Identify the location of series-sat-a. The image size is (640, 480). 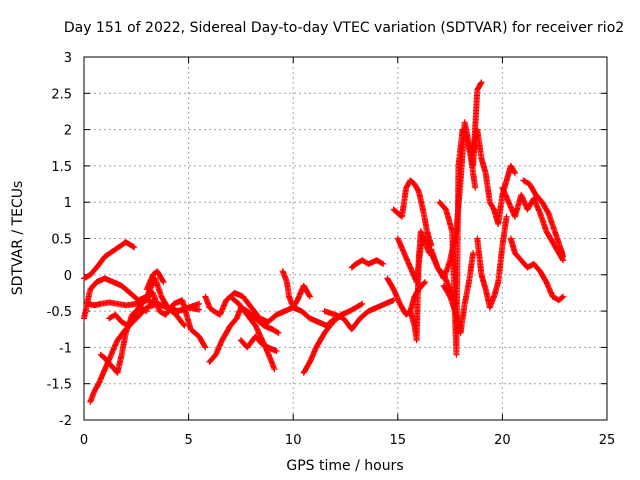
(109, 260).